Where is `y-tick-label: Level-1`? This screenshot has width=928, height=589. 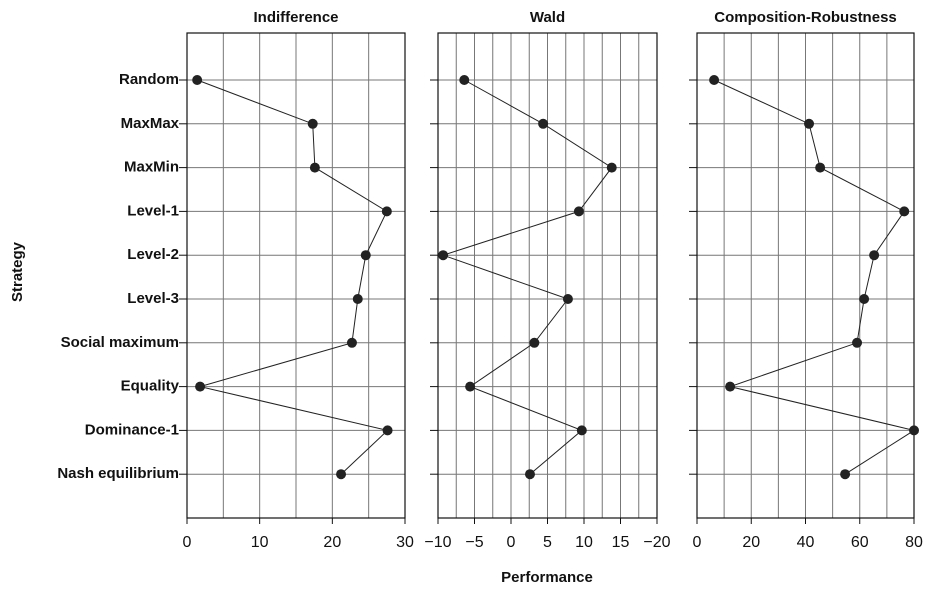 y-tick-label: Level-1 is located at coordinates (153, 210).